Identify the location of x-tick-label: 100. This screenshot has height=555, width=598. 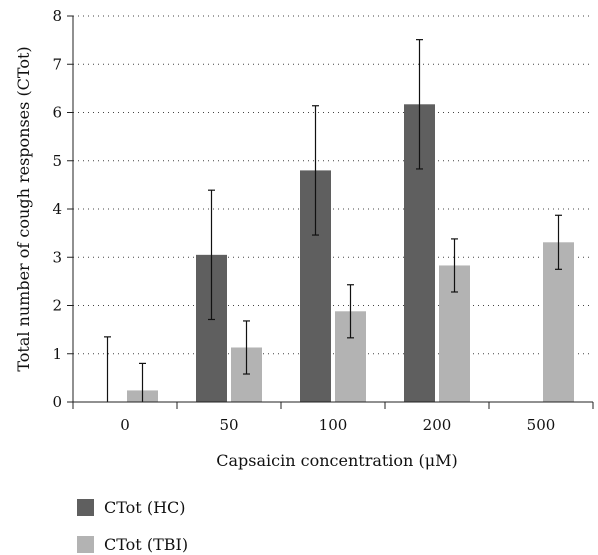
(333, 425).